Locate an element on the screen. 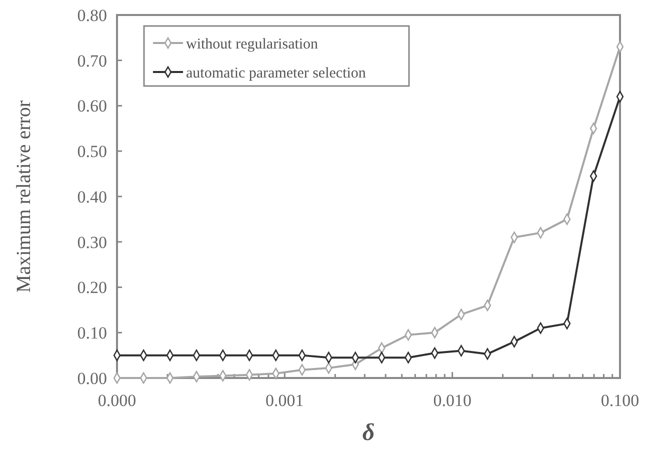 Image resolution: width=662 pixels, height=450 pixels. y-tick-label: 0.80 is located at coordinates (92, 15).